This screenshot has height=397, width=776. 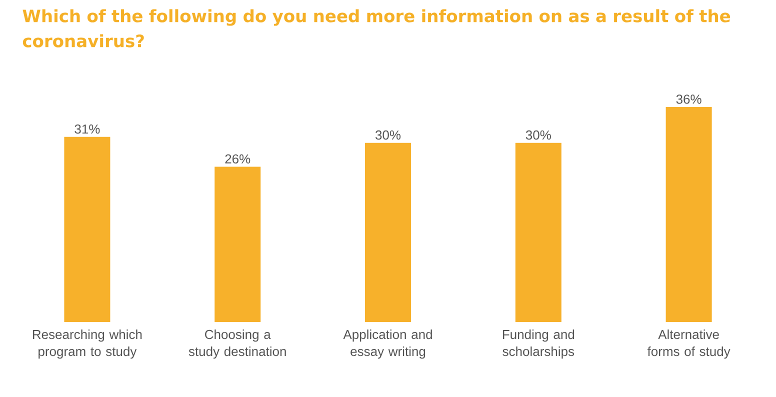 What do you see at coordinates (689, 99) in the screenshot?
I see `data-label: 36%` at bounding box center [689, 99].